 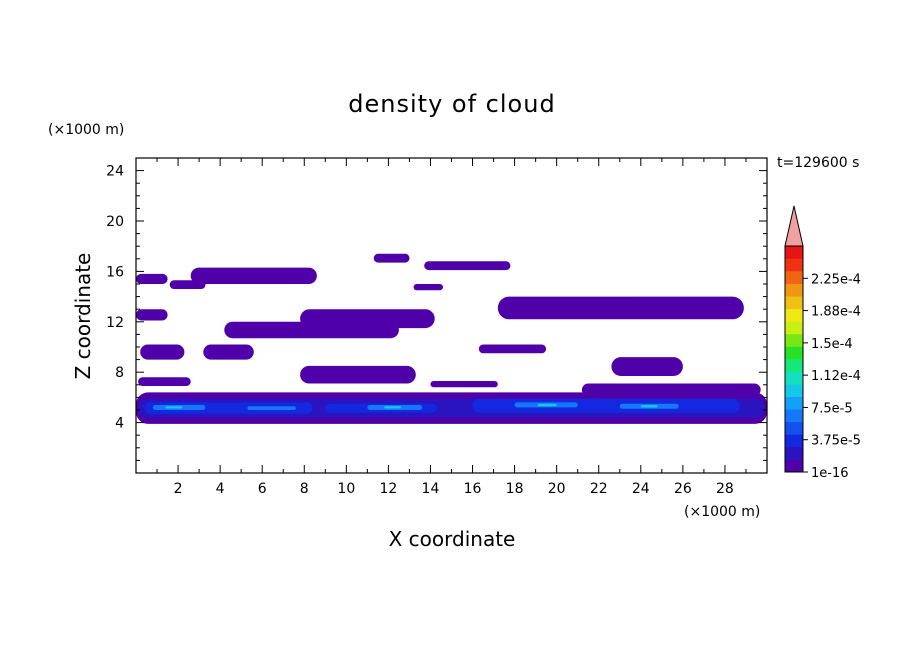 What do you see at coordinates (557, 489) in the screenshot?
I see `x-tick-label: 20` at bounding box center [557, 489].